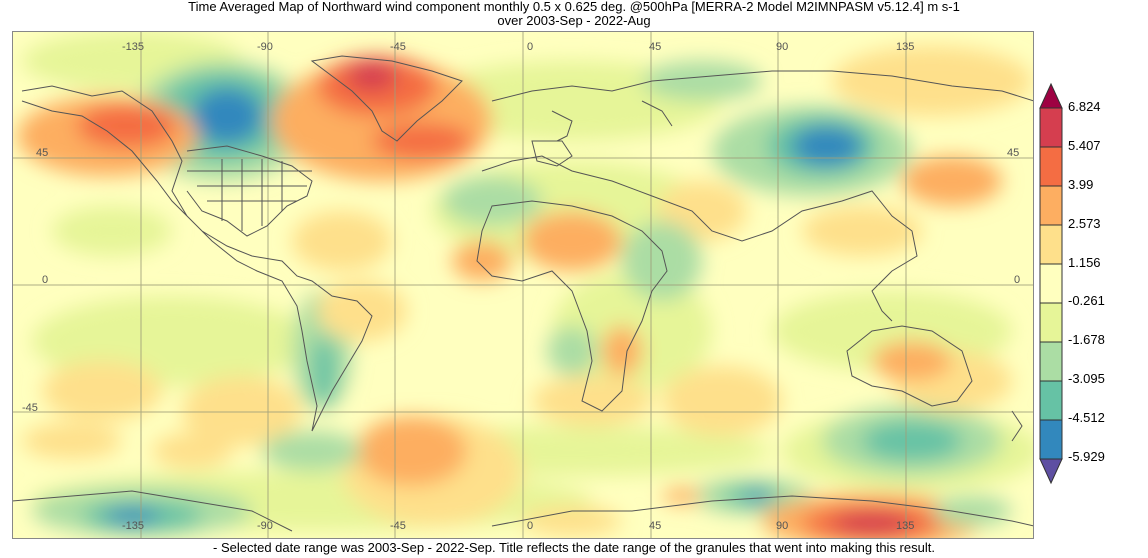 The width and height of the screenshot is (1148, 558). What do you see at coordinates (782, 47) in the screenshot?
I see `lon-label-top: 90` at bounding box center [782, 47].